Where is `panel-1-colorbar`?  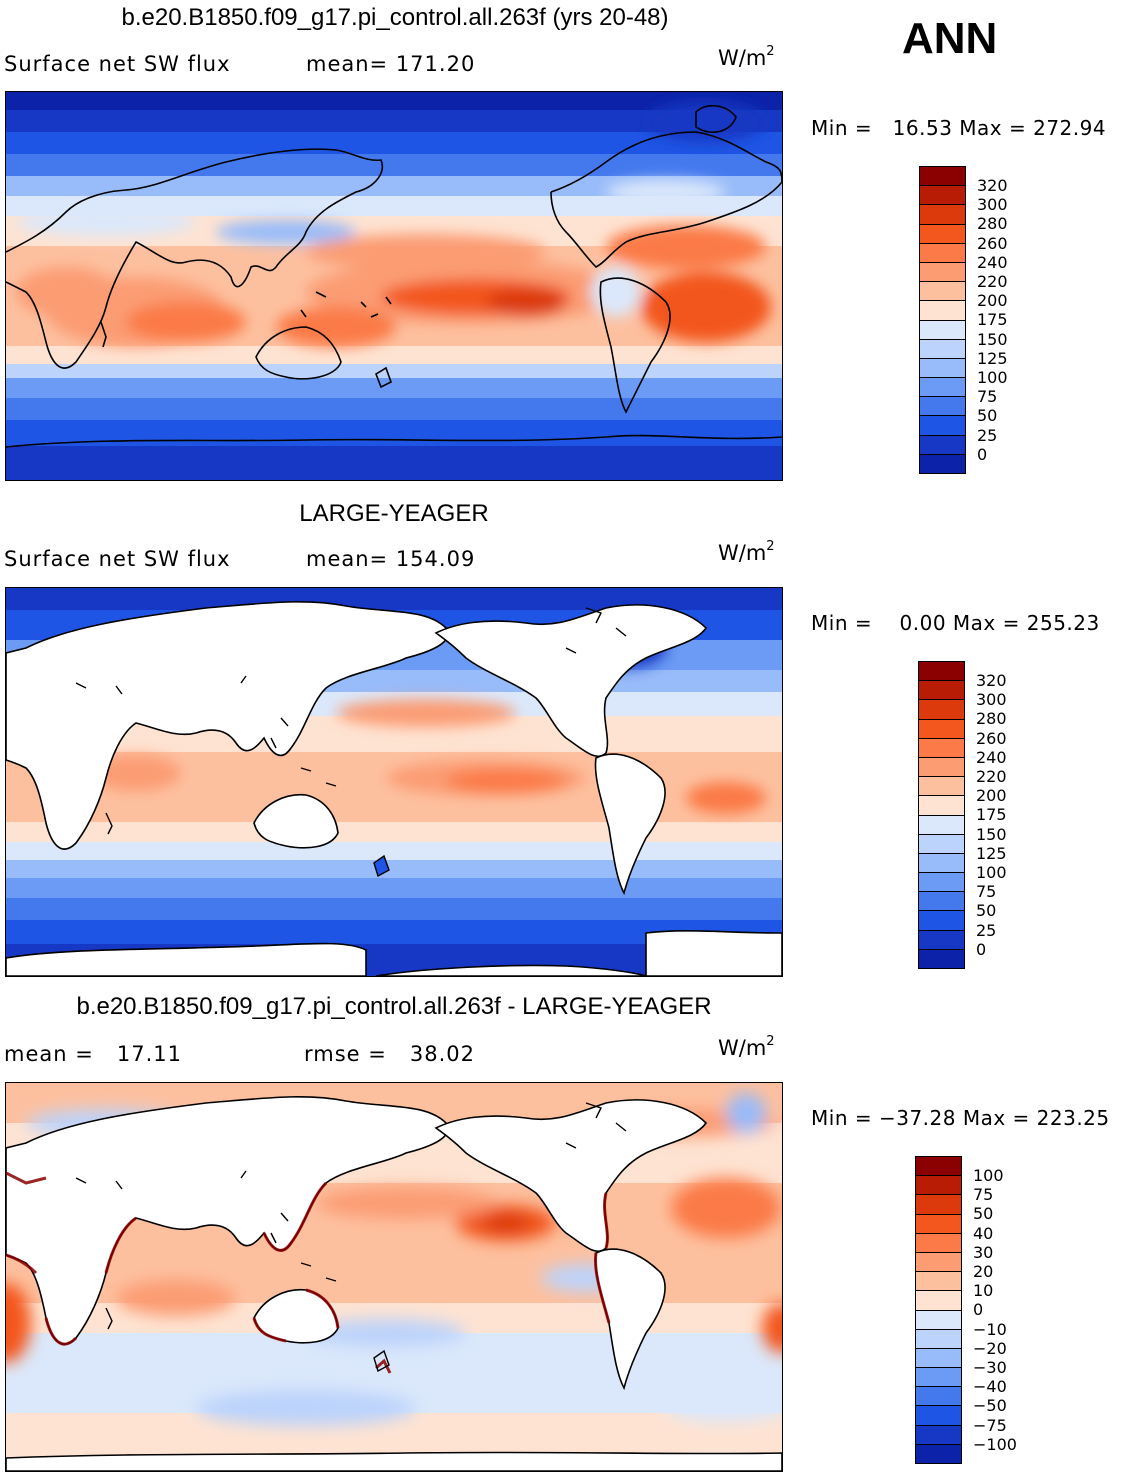 panel-1-colorbar is located at coordinates (942, 320).